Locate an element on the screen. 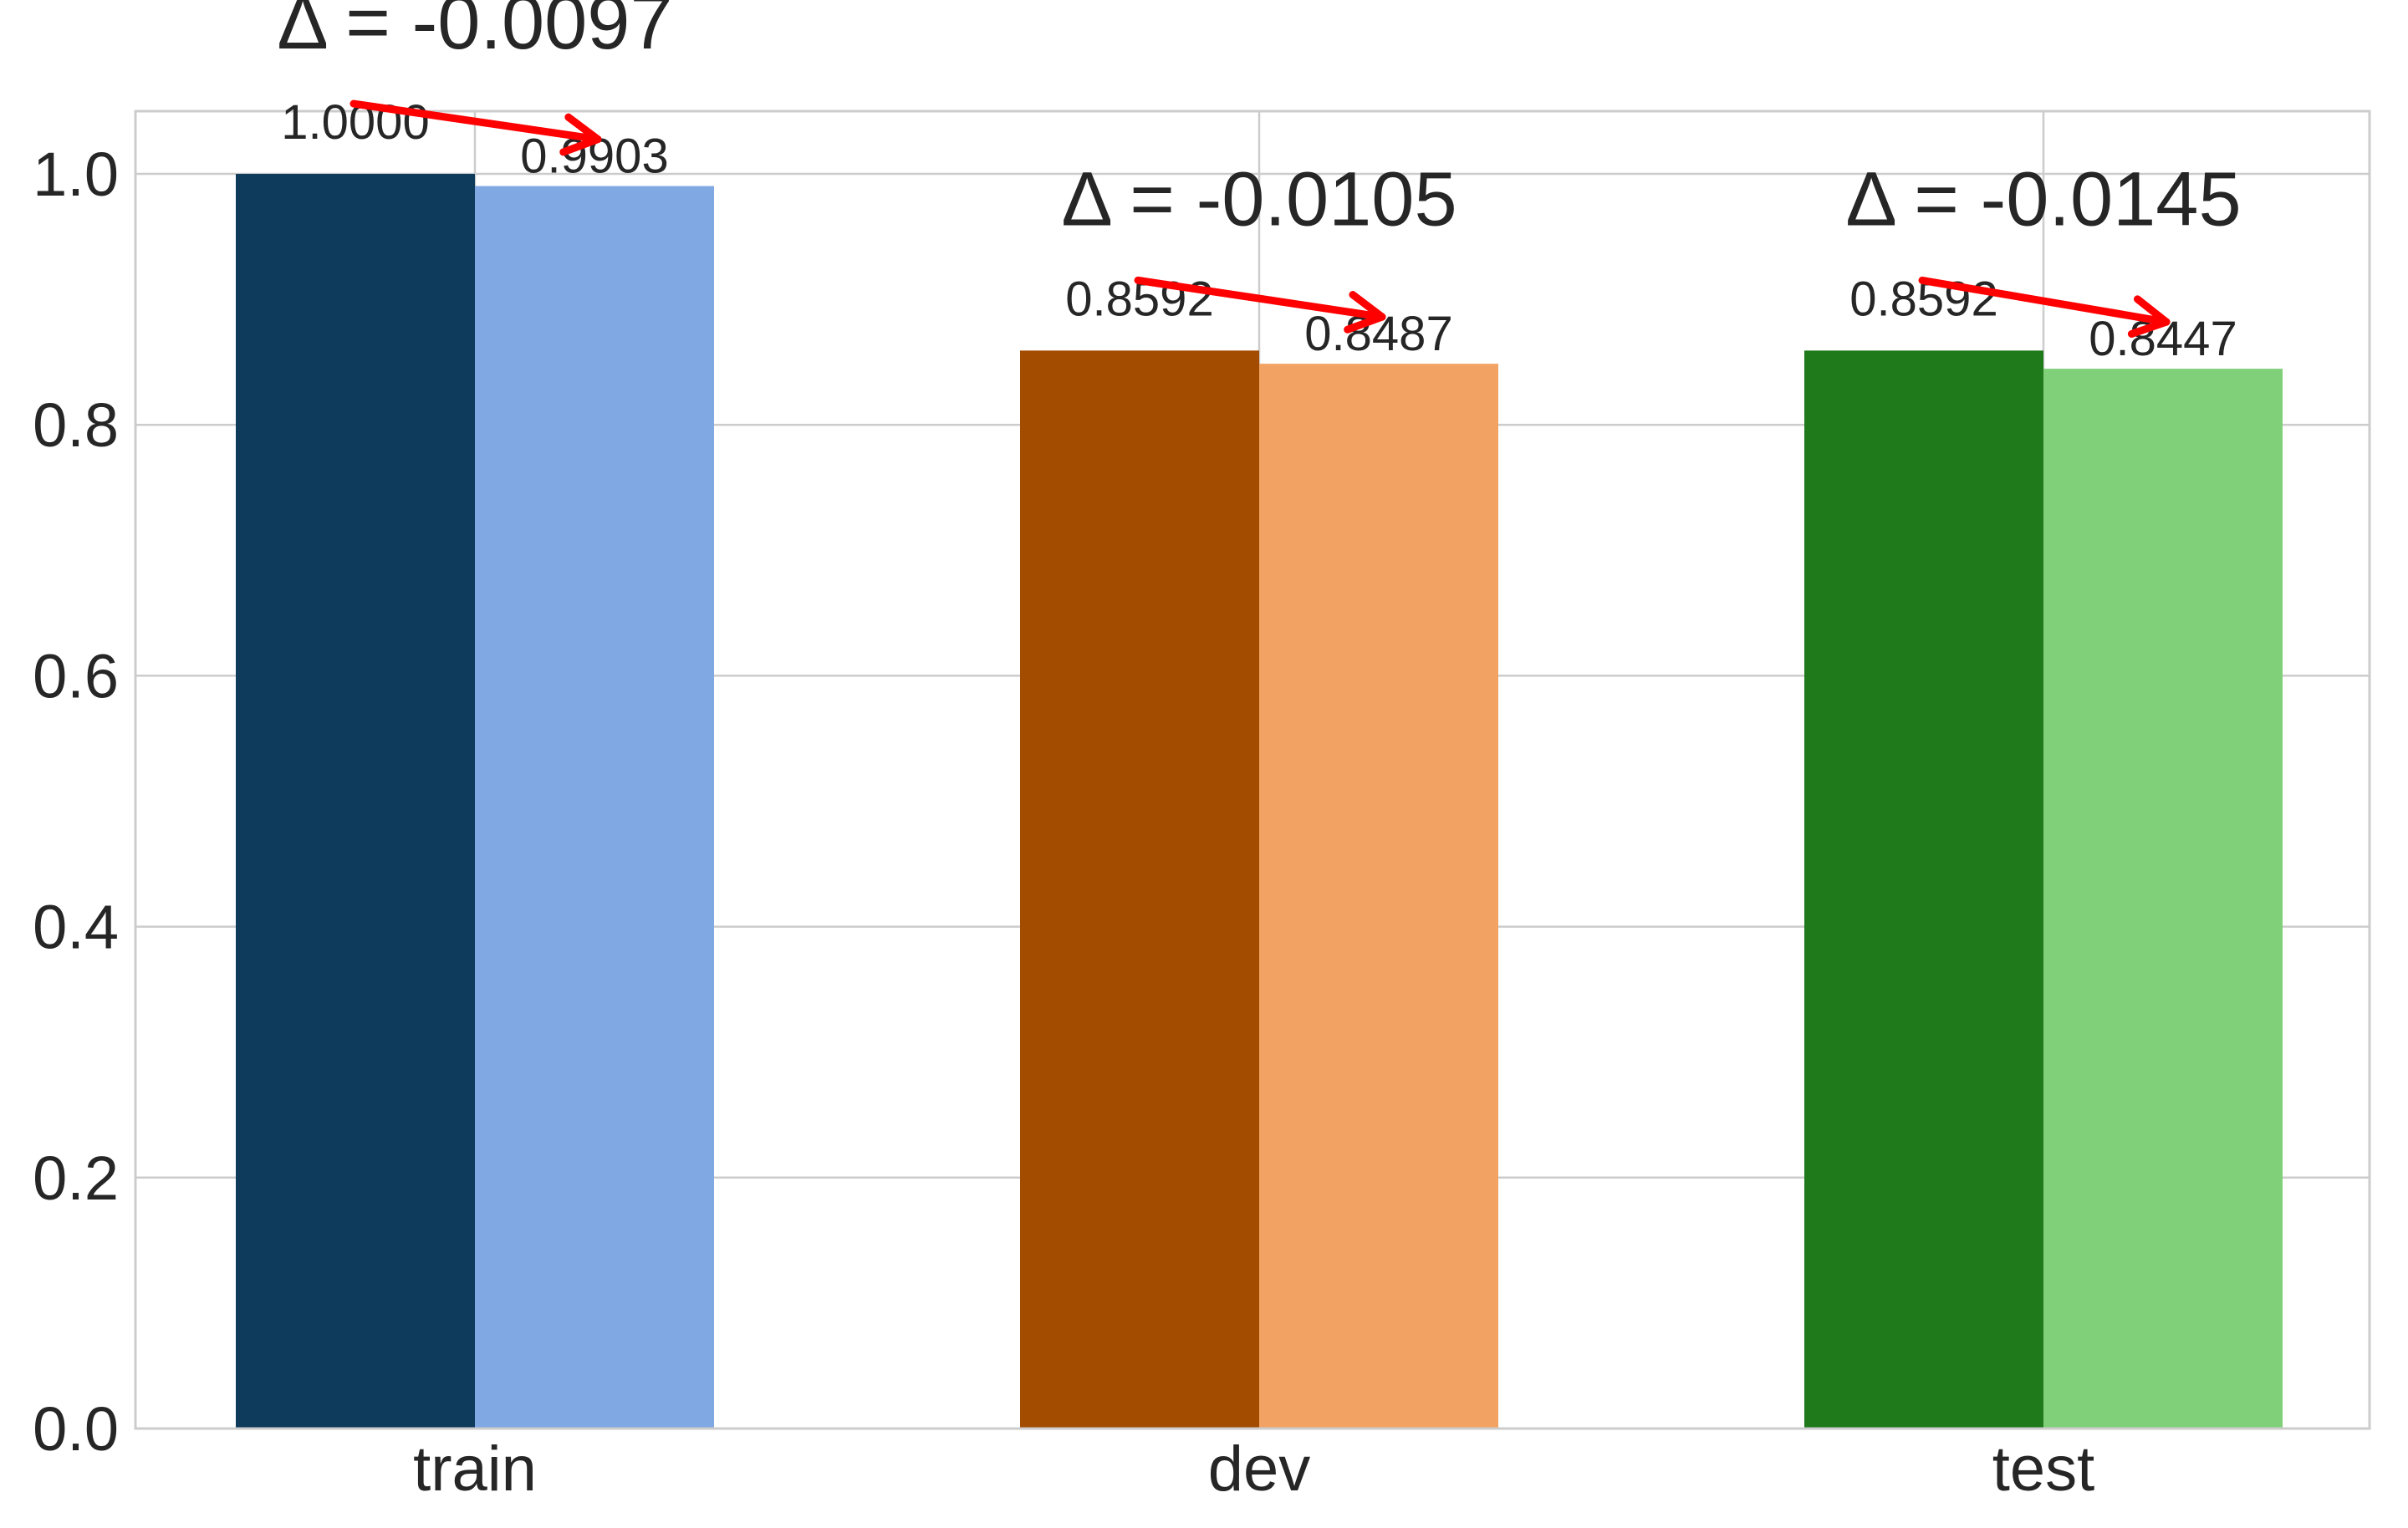 The width and height of the screenshot is (2408, 1528). x-axis-categories: train dev test is located at coordinates (1254, 1469).